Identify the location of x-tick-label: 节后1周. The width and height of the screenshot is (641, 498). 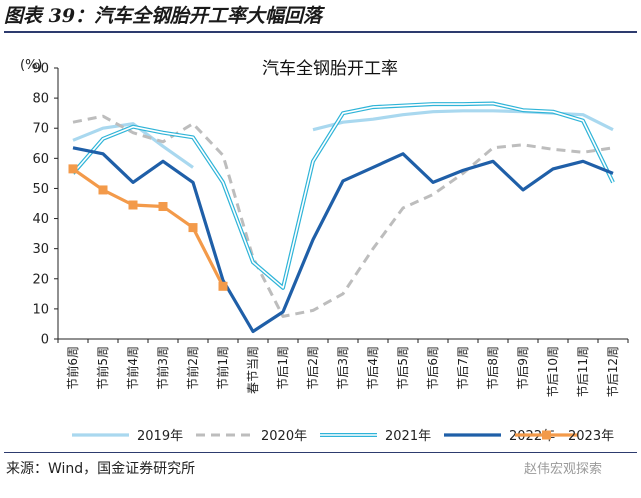
(283, 368).